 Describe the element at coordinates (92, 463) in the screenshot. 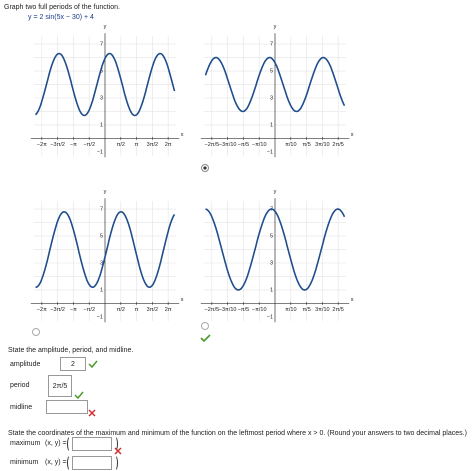

I see `minimum-input` at that location.